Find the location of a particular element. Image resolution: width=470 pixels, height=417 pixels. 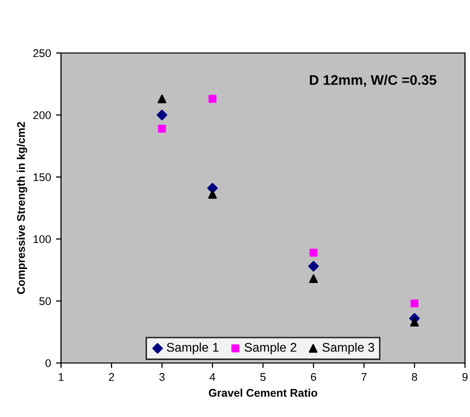

legend-label: Sample 1 is located at coordinates (192, 348).